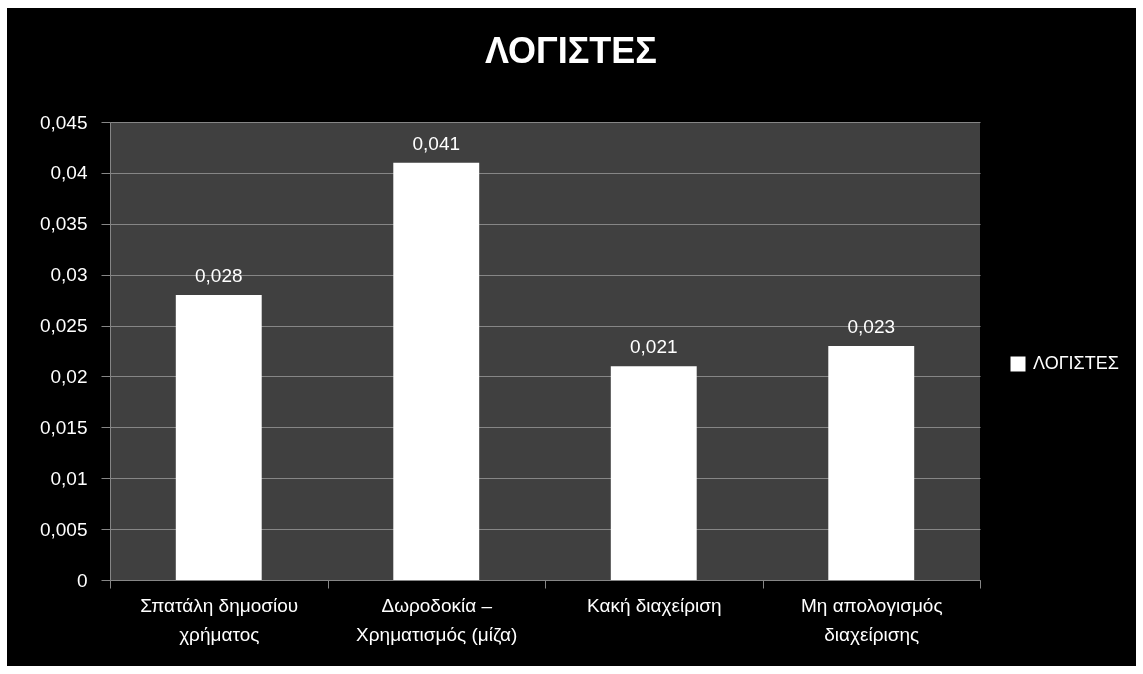 The image size is (1143, 674). I want to click on y-tick-label: 0,035, so click(63, 224).